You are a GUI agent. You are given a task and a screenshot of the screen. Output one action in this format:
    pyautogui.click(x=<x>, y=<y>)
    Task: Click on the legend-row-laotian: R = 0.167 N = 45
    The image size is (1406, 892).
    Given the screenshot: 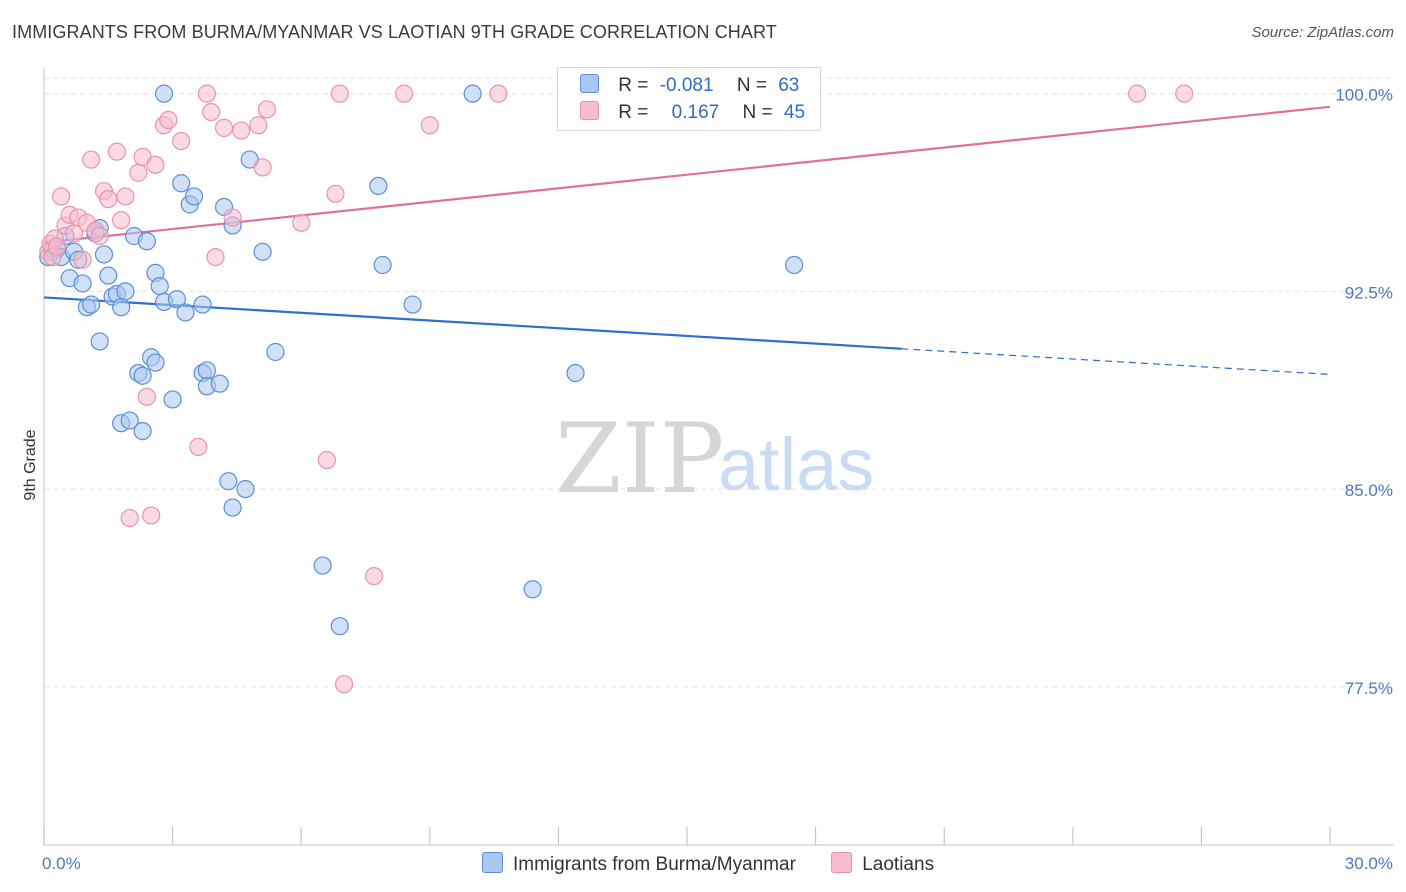 What is the action you would take?
    pyautogui.click(x=692, y=112)
    